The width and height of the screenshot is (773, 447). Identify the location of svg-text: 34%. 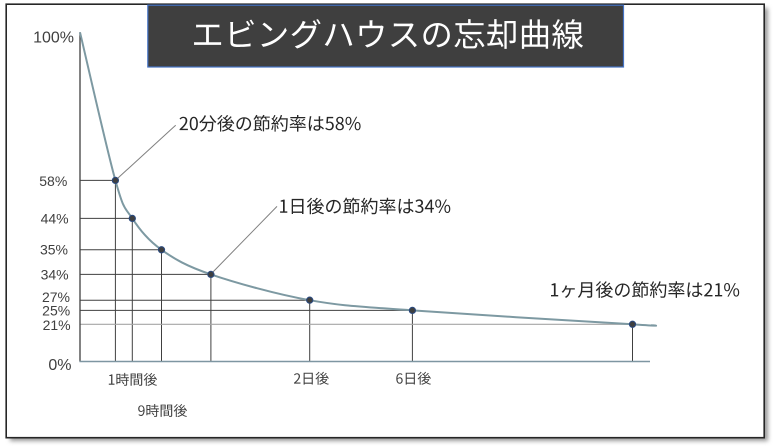
(55, 274).